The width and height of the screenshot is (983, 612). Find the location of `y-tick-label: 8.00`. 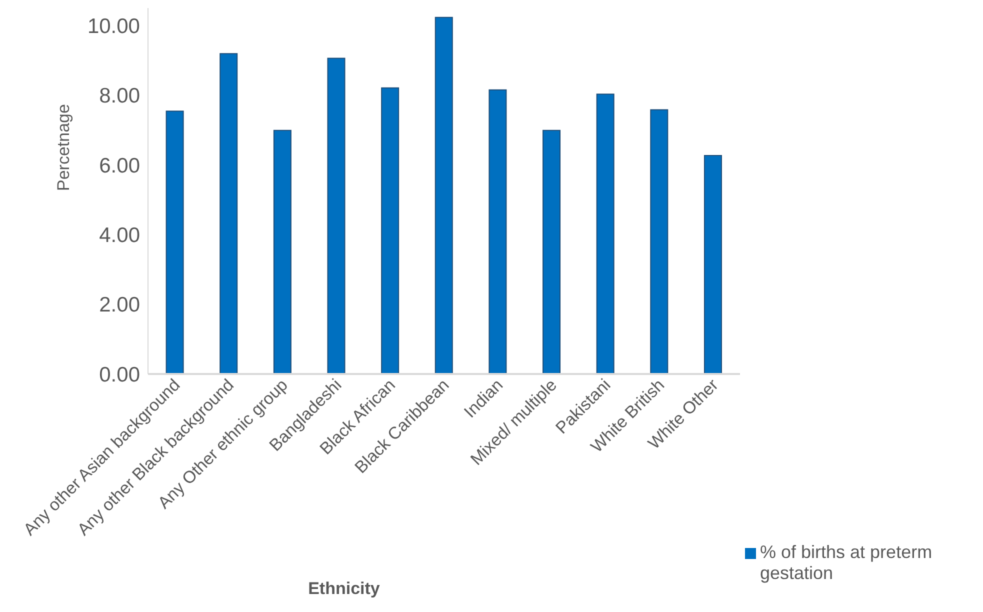

y-tick-label: 8.00 is located at coordinates (119, 96).